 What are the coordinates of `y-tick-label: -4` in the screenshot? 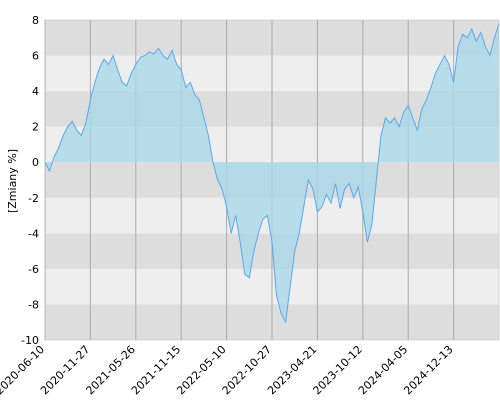 It's located at (33, 233).